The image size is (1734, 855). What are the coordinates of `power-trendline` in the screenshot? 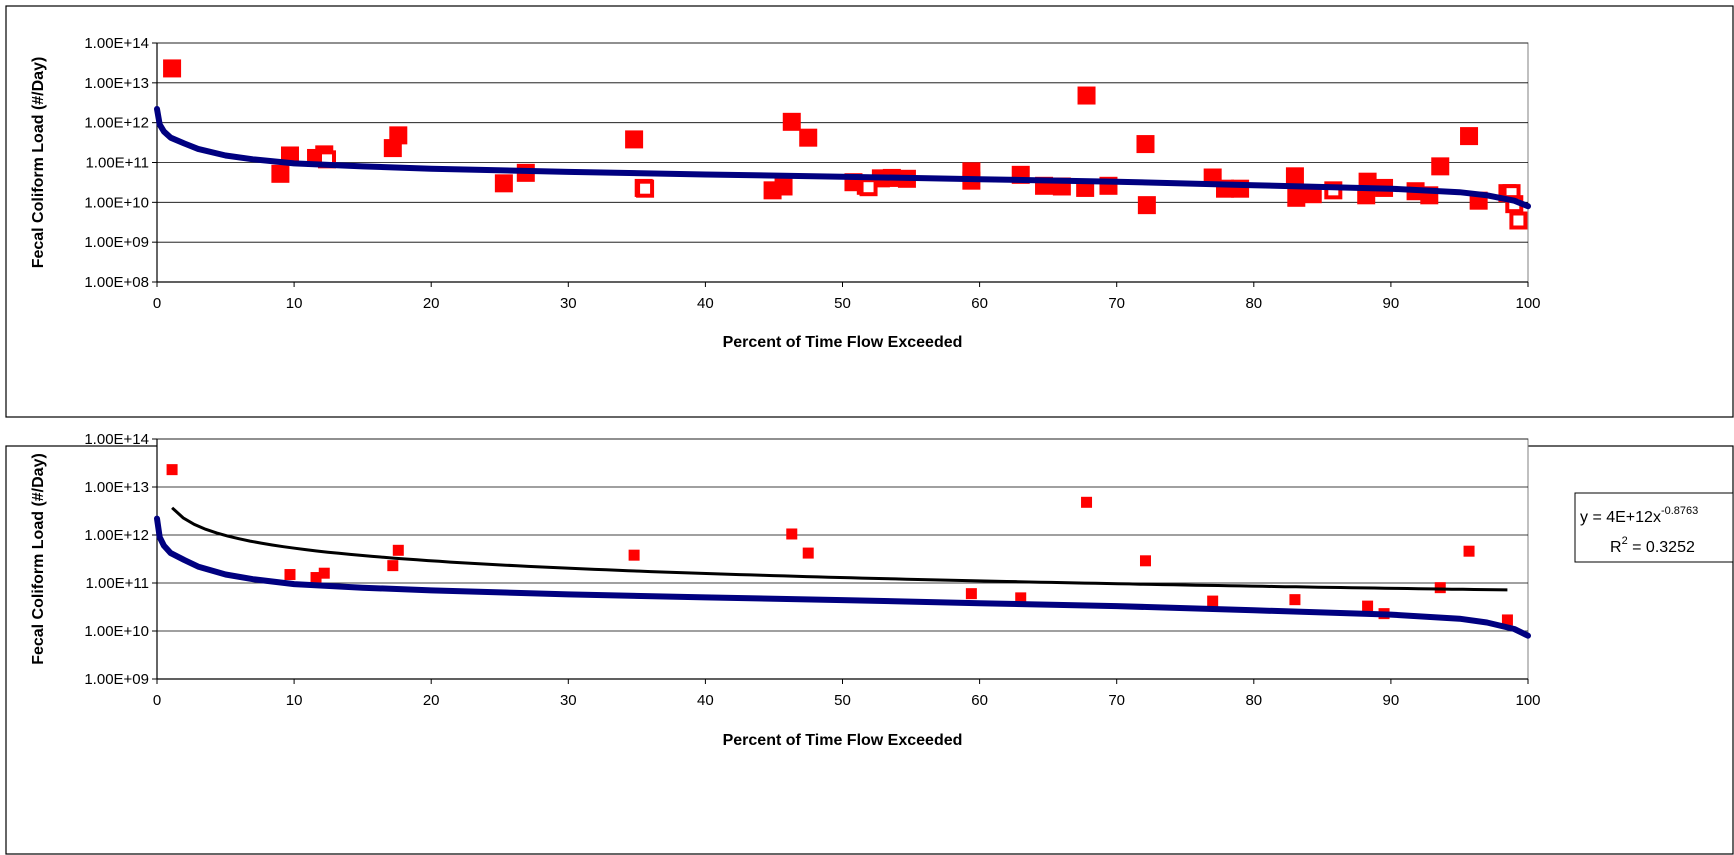 It's located at (839, 549).